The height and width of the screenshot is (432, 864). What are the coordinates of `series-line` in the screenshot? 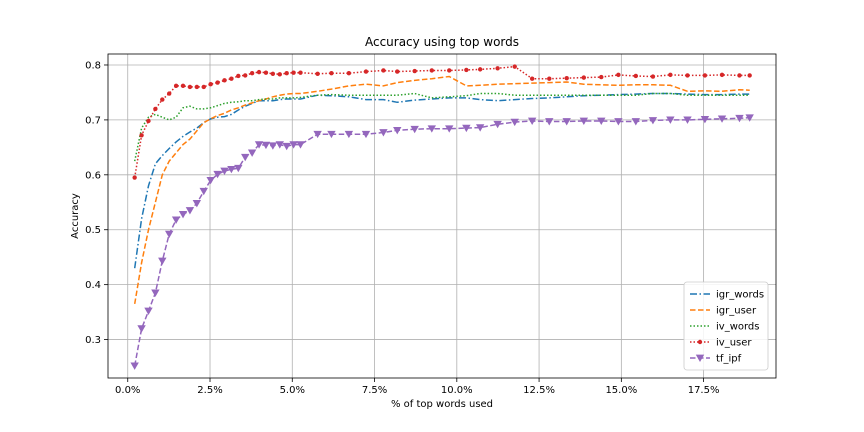 It's located at (441, 127).